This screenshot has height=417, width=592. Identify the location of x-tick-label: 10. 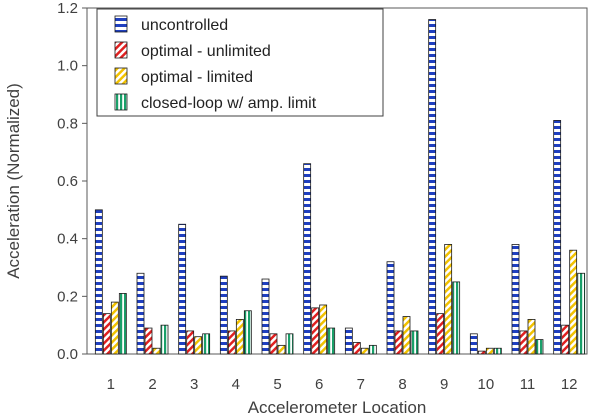
(485, 384).